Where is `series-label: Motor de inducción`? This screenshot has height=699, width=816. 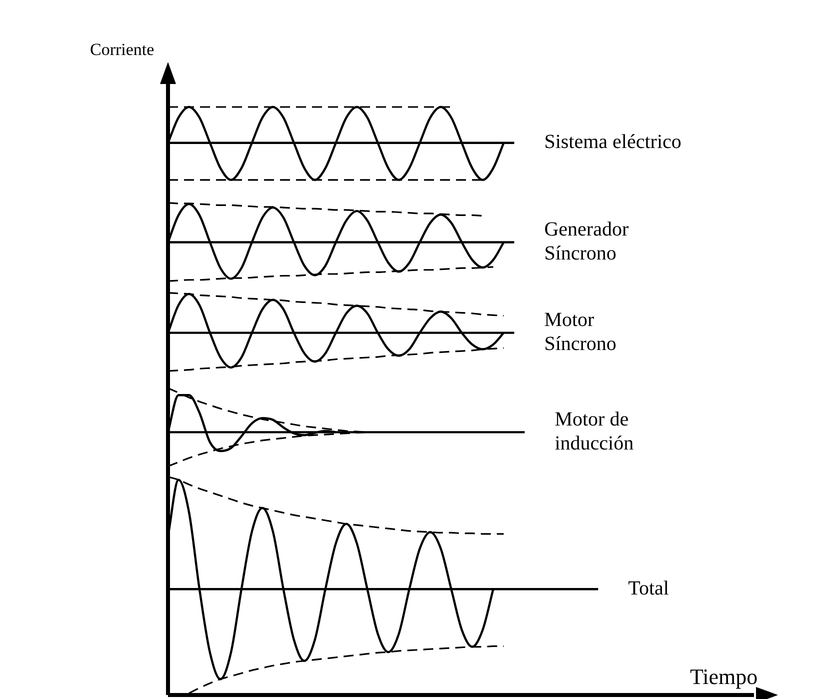 series-label: Motor de inducción is located at coordinates (594, 431).